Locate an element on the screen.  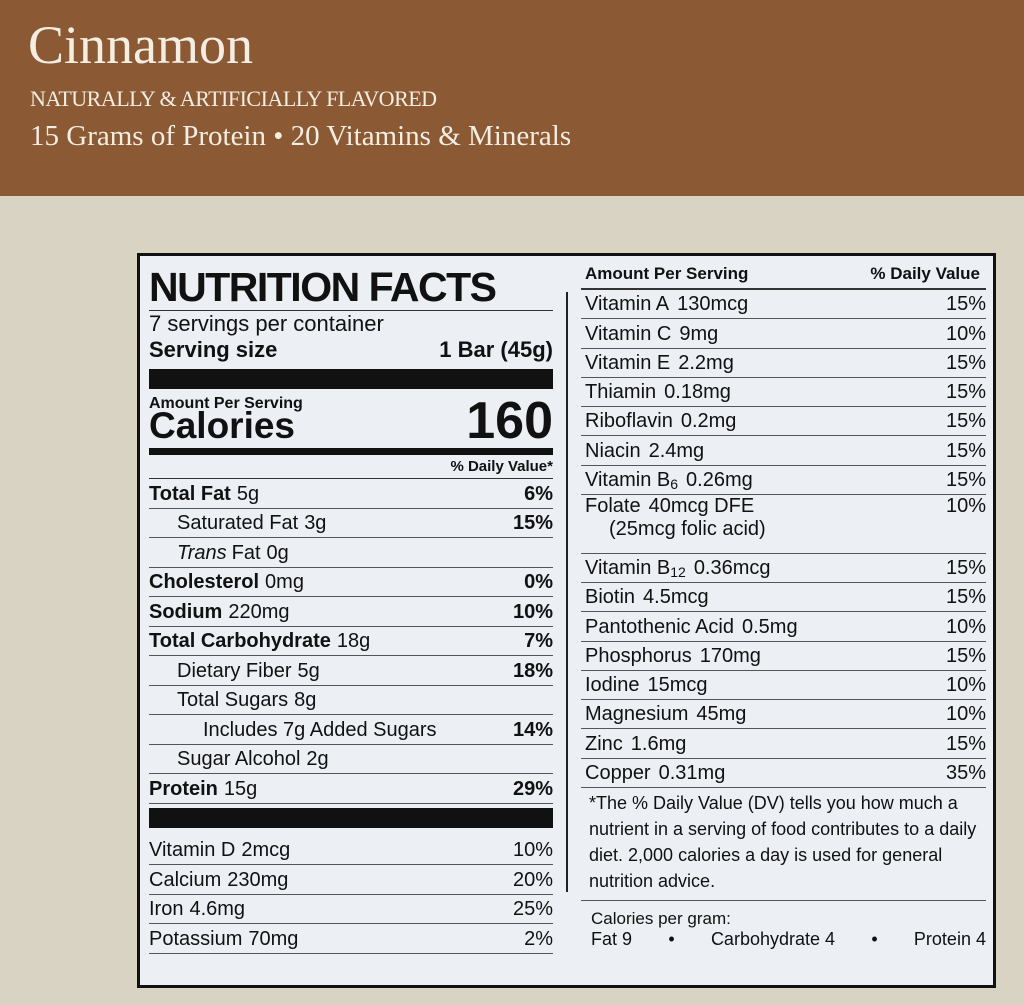
nutrient-amount: 230mg is located at coordinates (258, 879).